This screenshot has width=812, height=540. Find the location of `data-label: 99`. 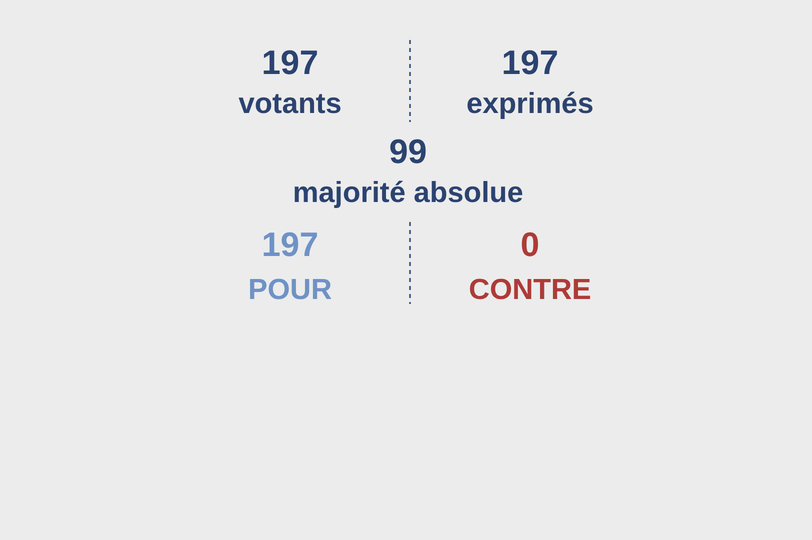

data-label: 99 is located at coordinates (408, 152).